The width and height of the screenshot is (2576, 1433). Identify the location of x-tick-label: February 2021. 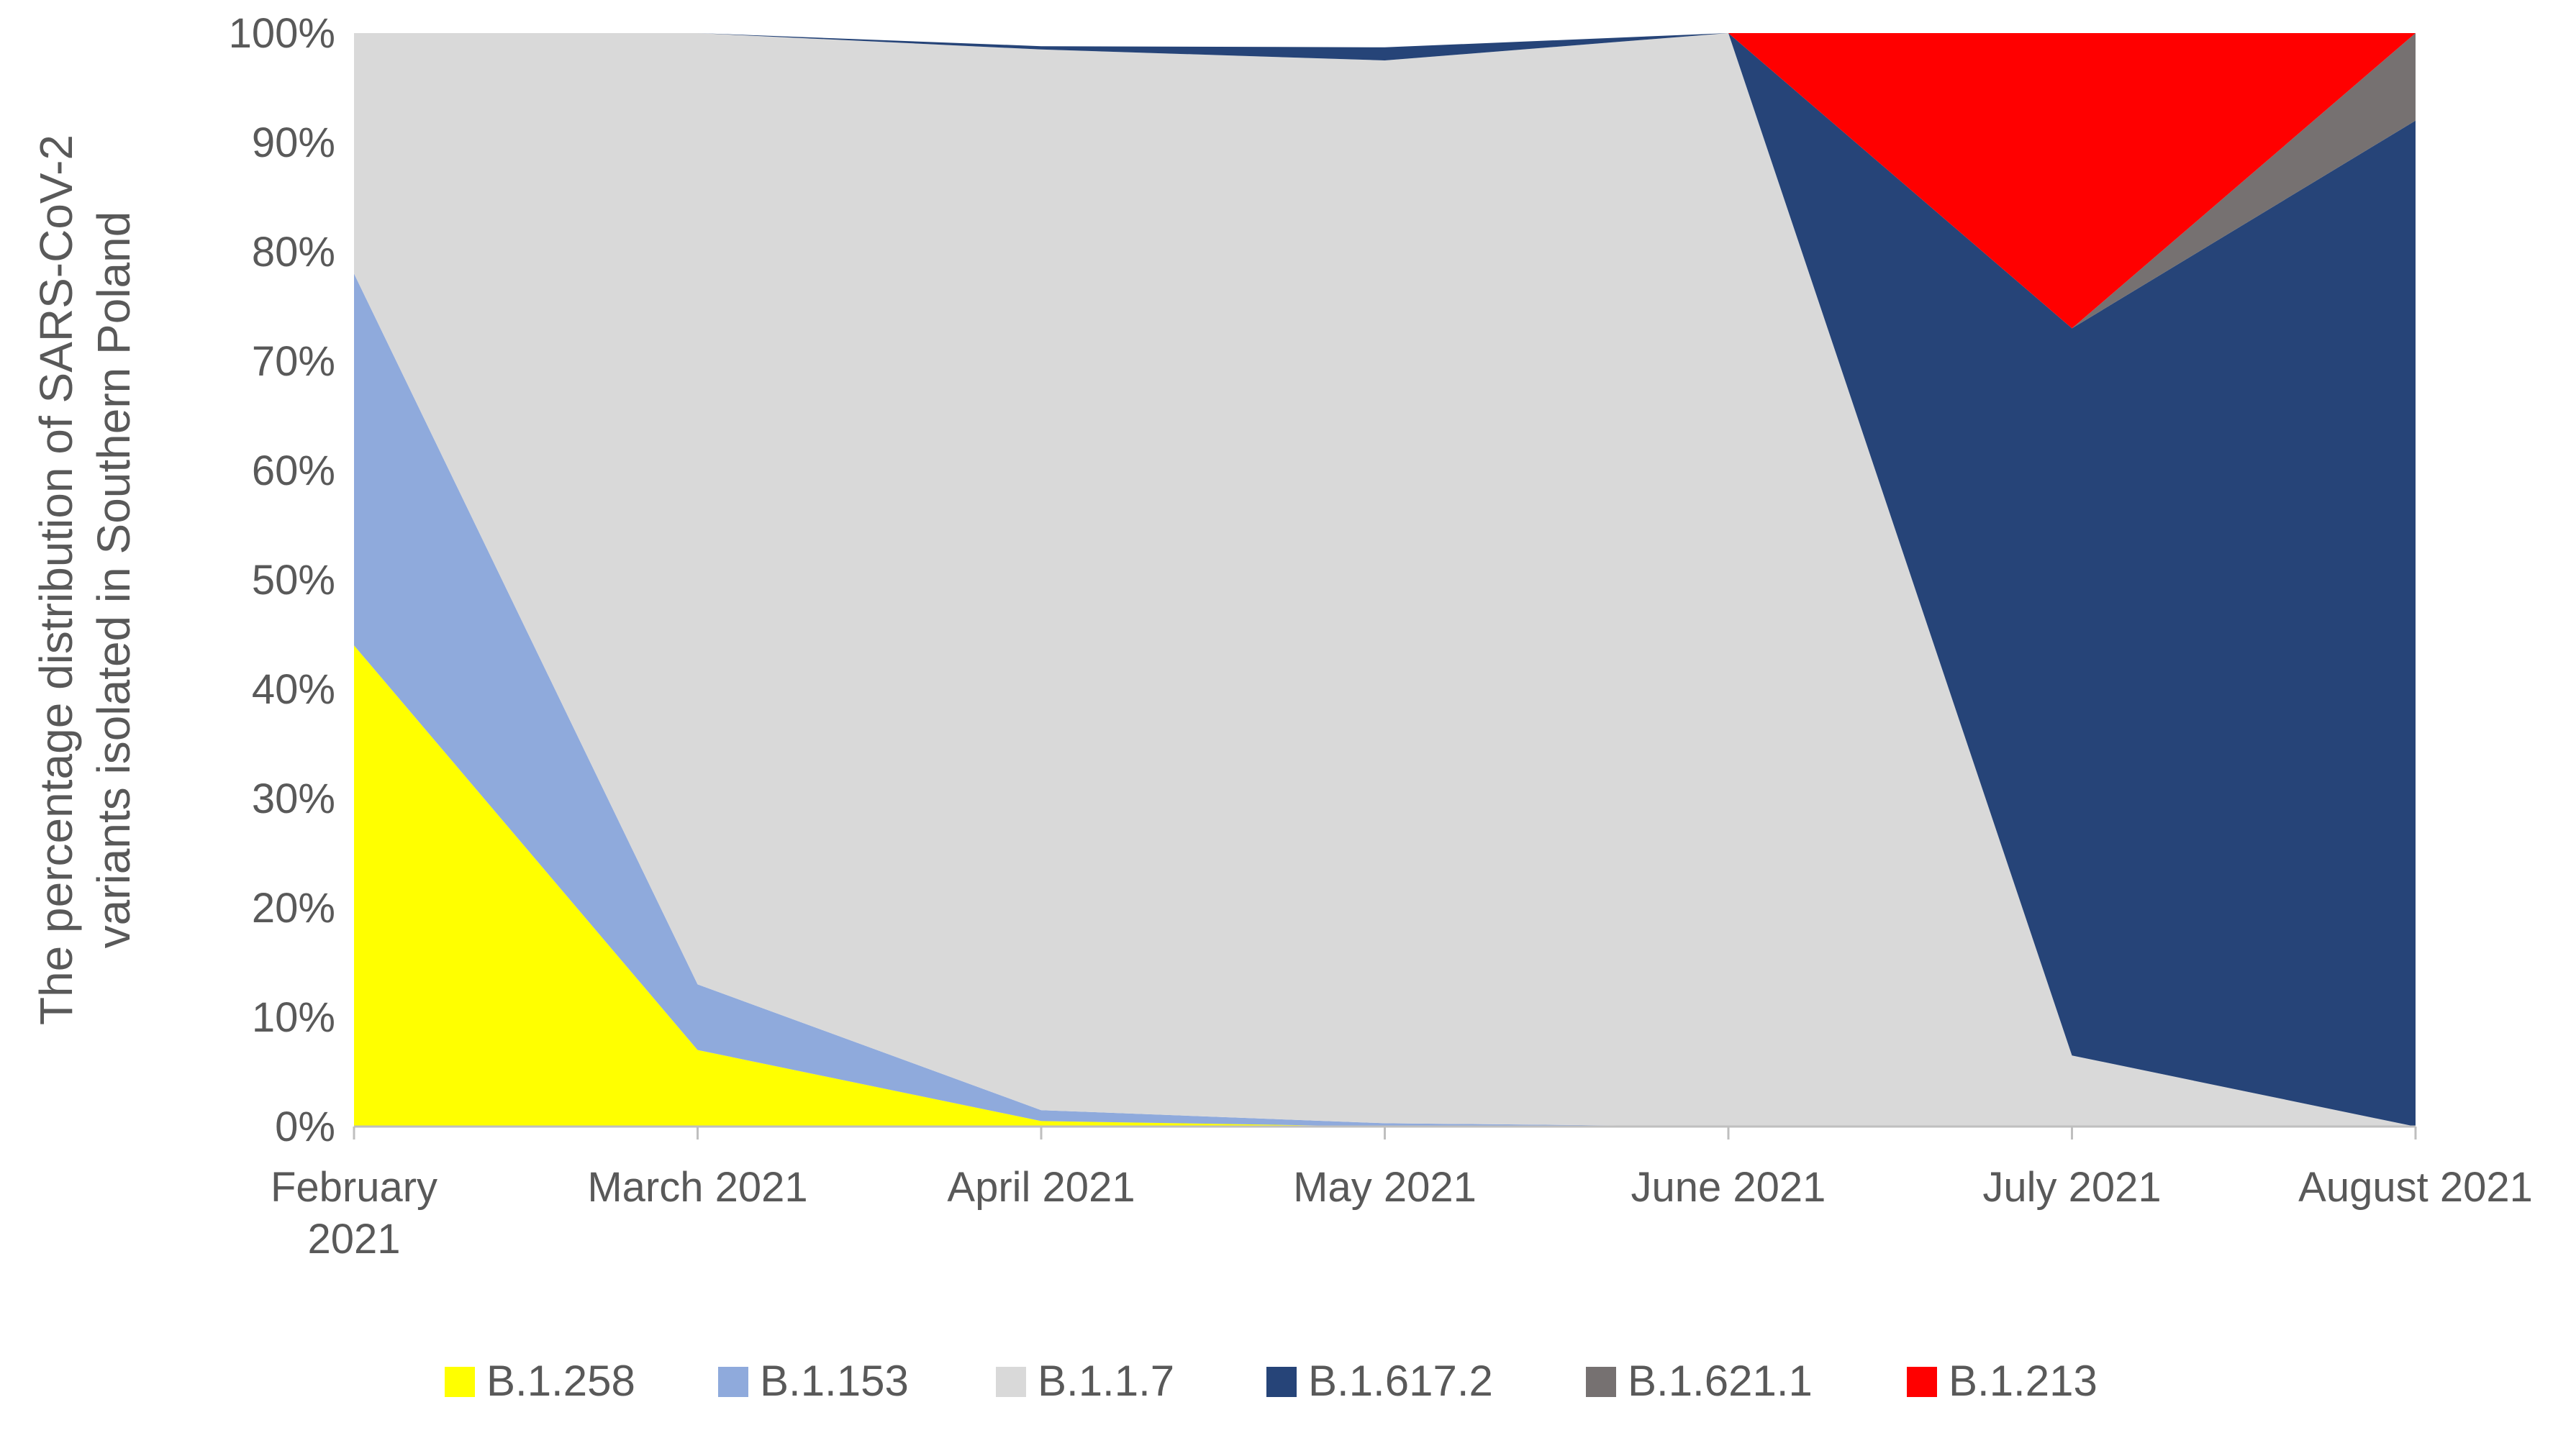
(354, 1213).